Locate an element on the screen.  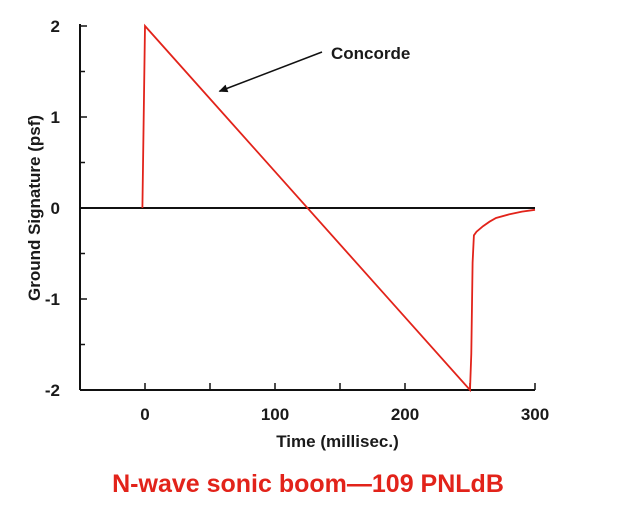
x-tick-label: 200 is located at coordinates (405, 414).